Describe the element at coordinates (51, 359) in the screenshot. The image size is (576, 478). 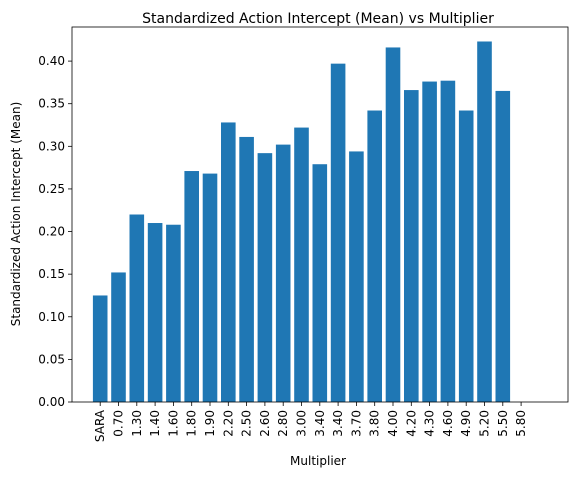
I see `y-tick-label-1: 0.05` at that location.